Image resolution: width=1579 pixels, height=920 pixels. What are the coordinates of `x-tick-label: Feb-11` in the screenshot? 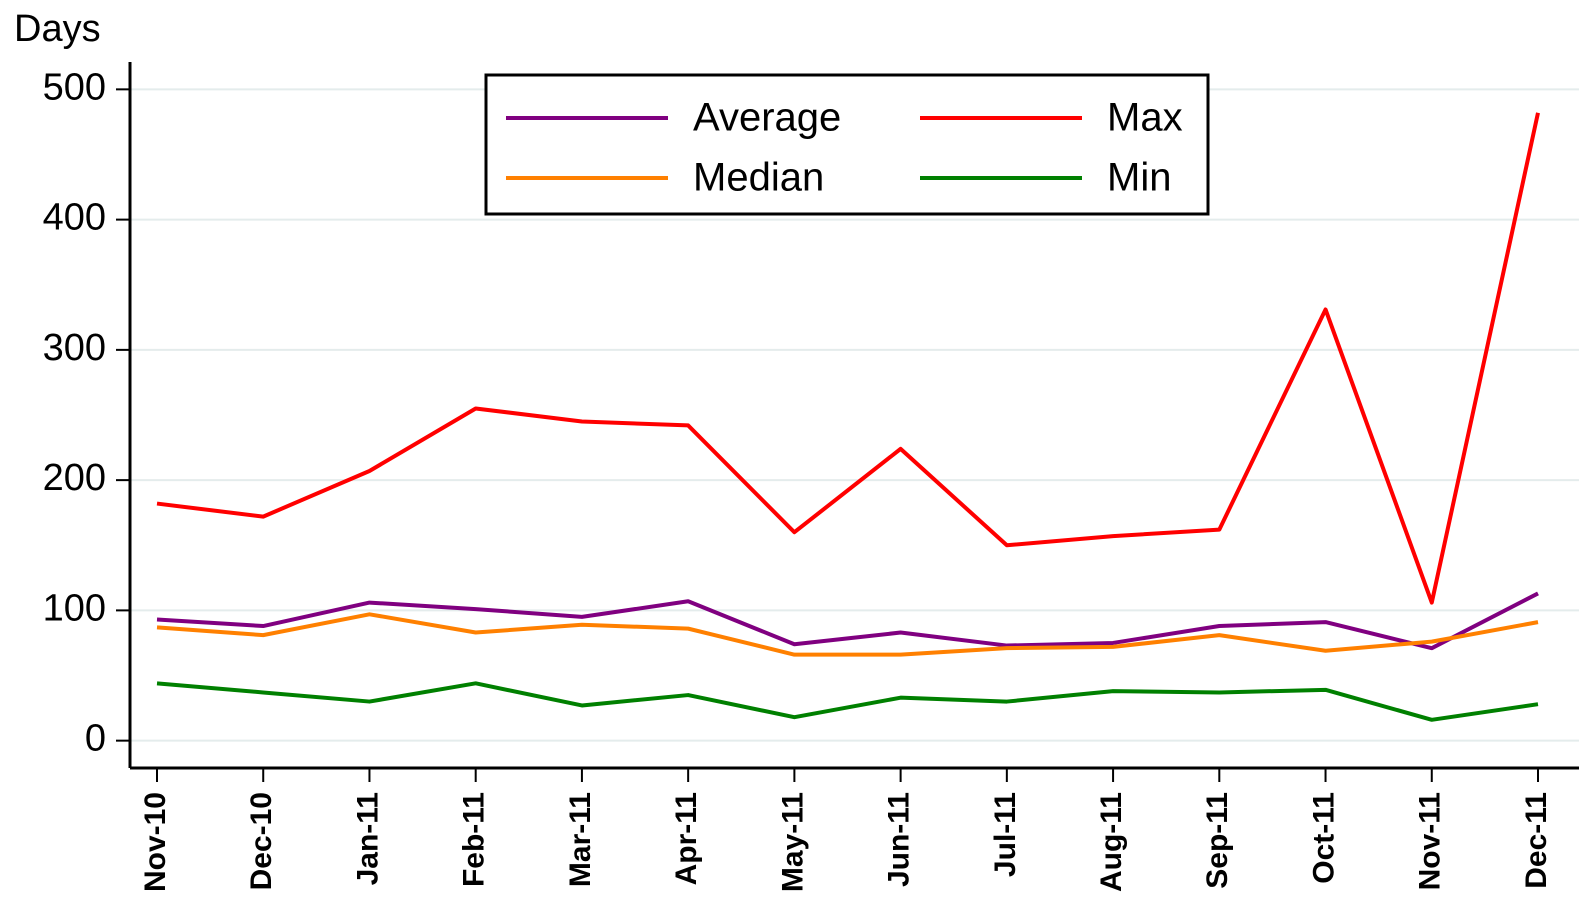 It's located at (474, 839).